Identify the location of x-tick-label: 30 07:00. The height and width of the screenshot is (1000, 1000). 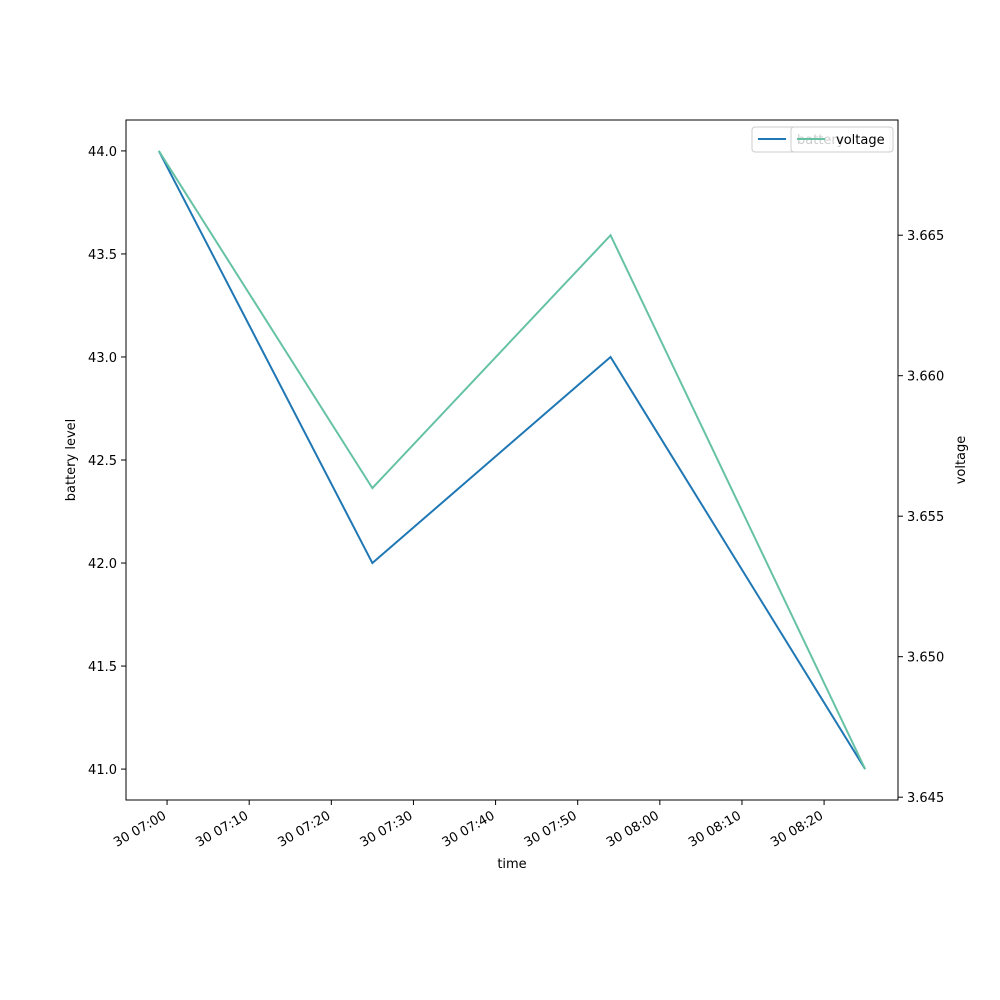
(140, 829).